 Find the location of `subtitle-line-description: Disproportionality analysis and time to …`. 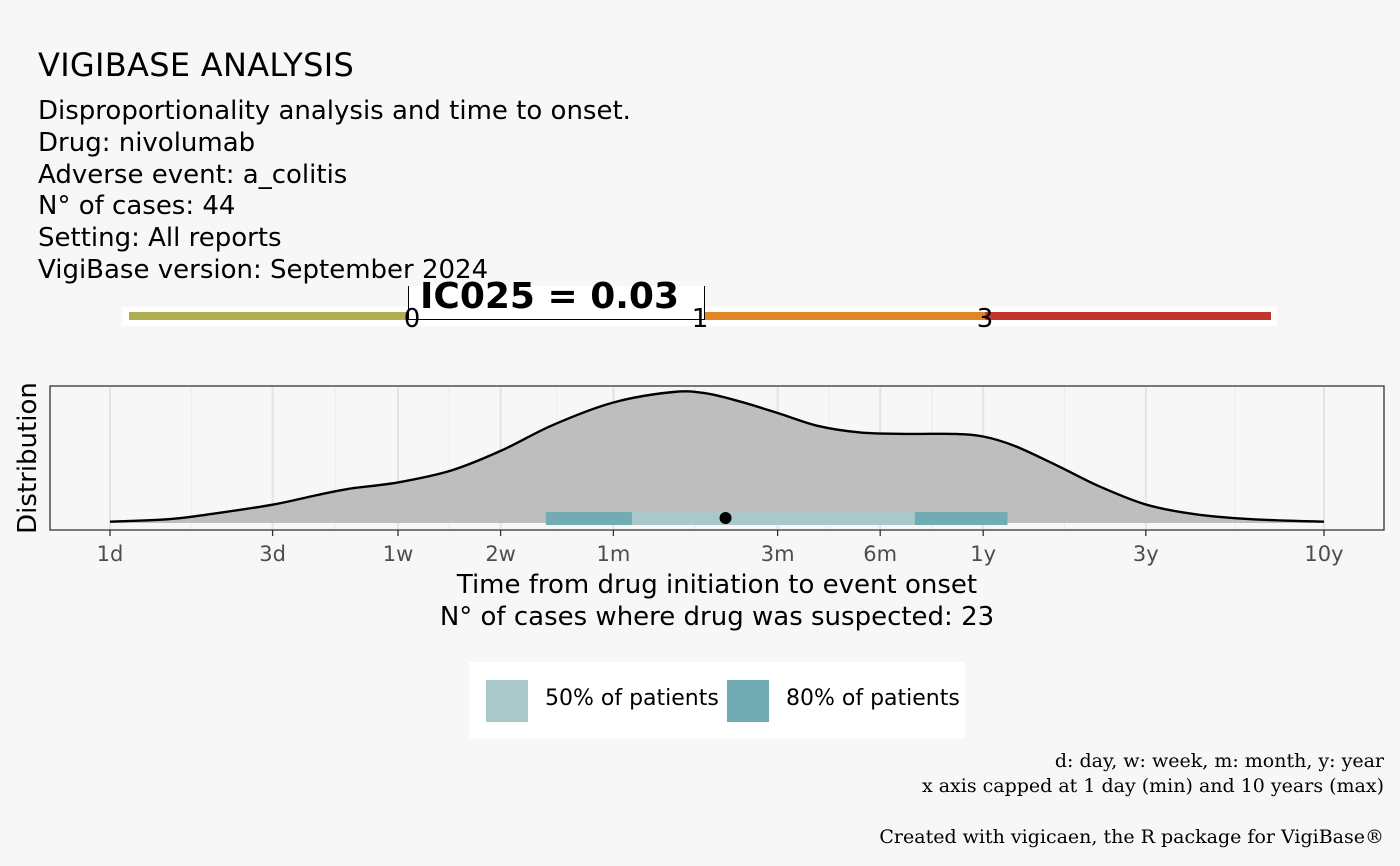

subtitle-line-description: Disproportionality analysis and time to … is located at coordinates (334, 111).